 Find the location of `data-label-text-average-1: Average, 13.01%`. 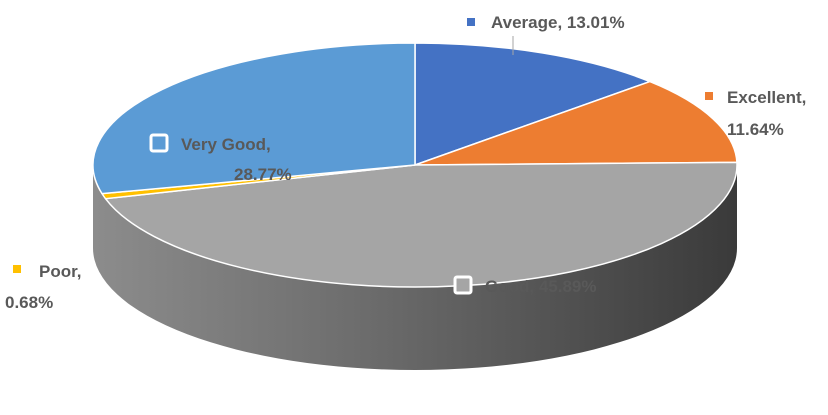

data-label-text-average-1: Average, 13.01% is located at coordinates (558, 22).